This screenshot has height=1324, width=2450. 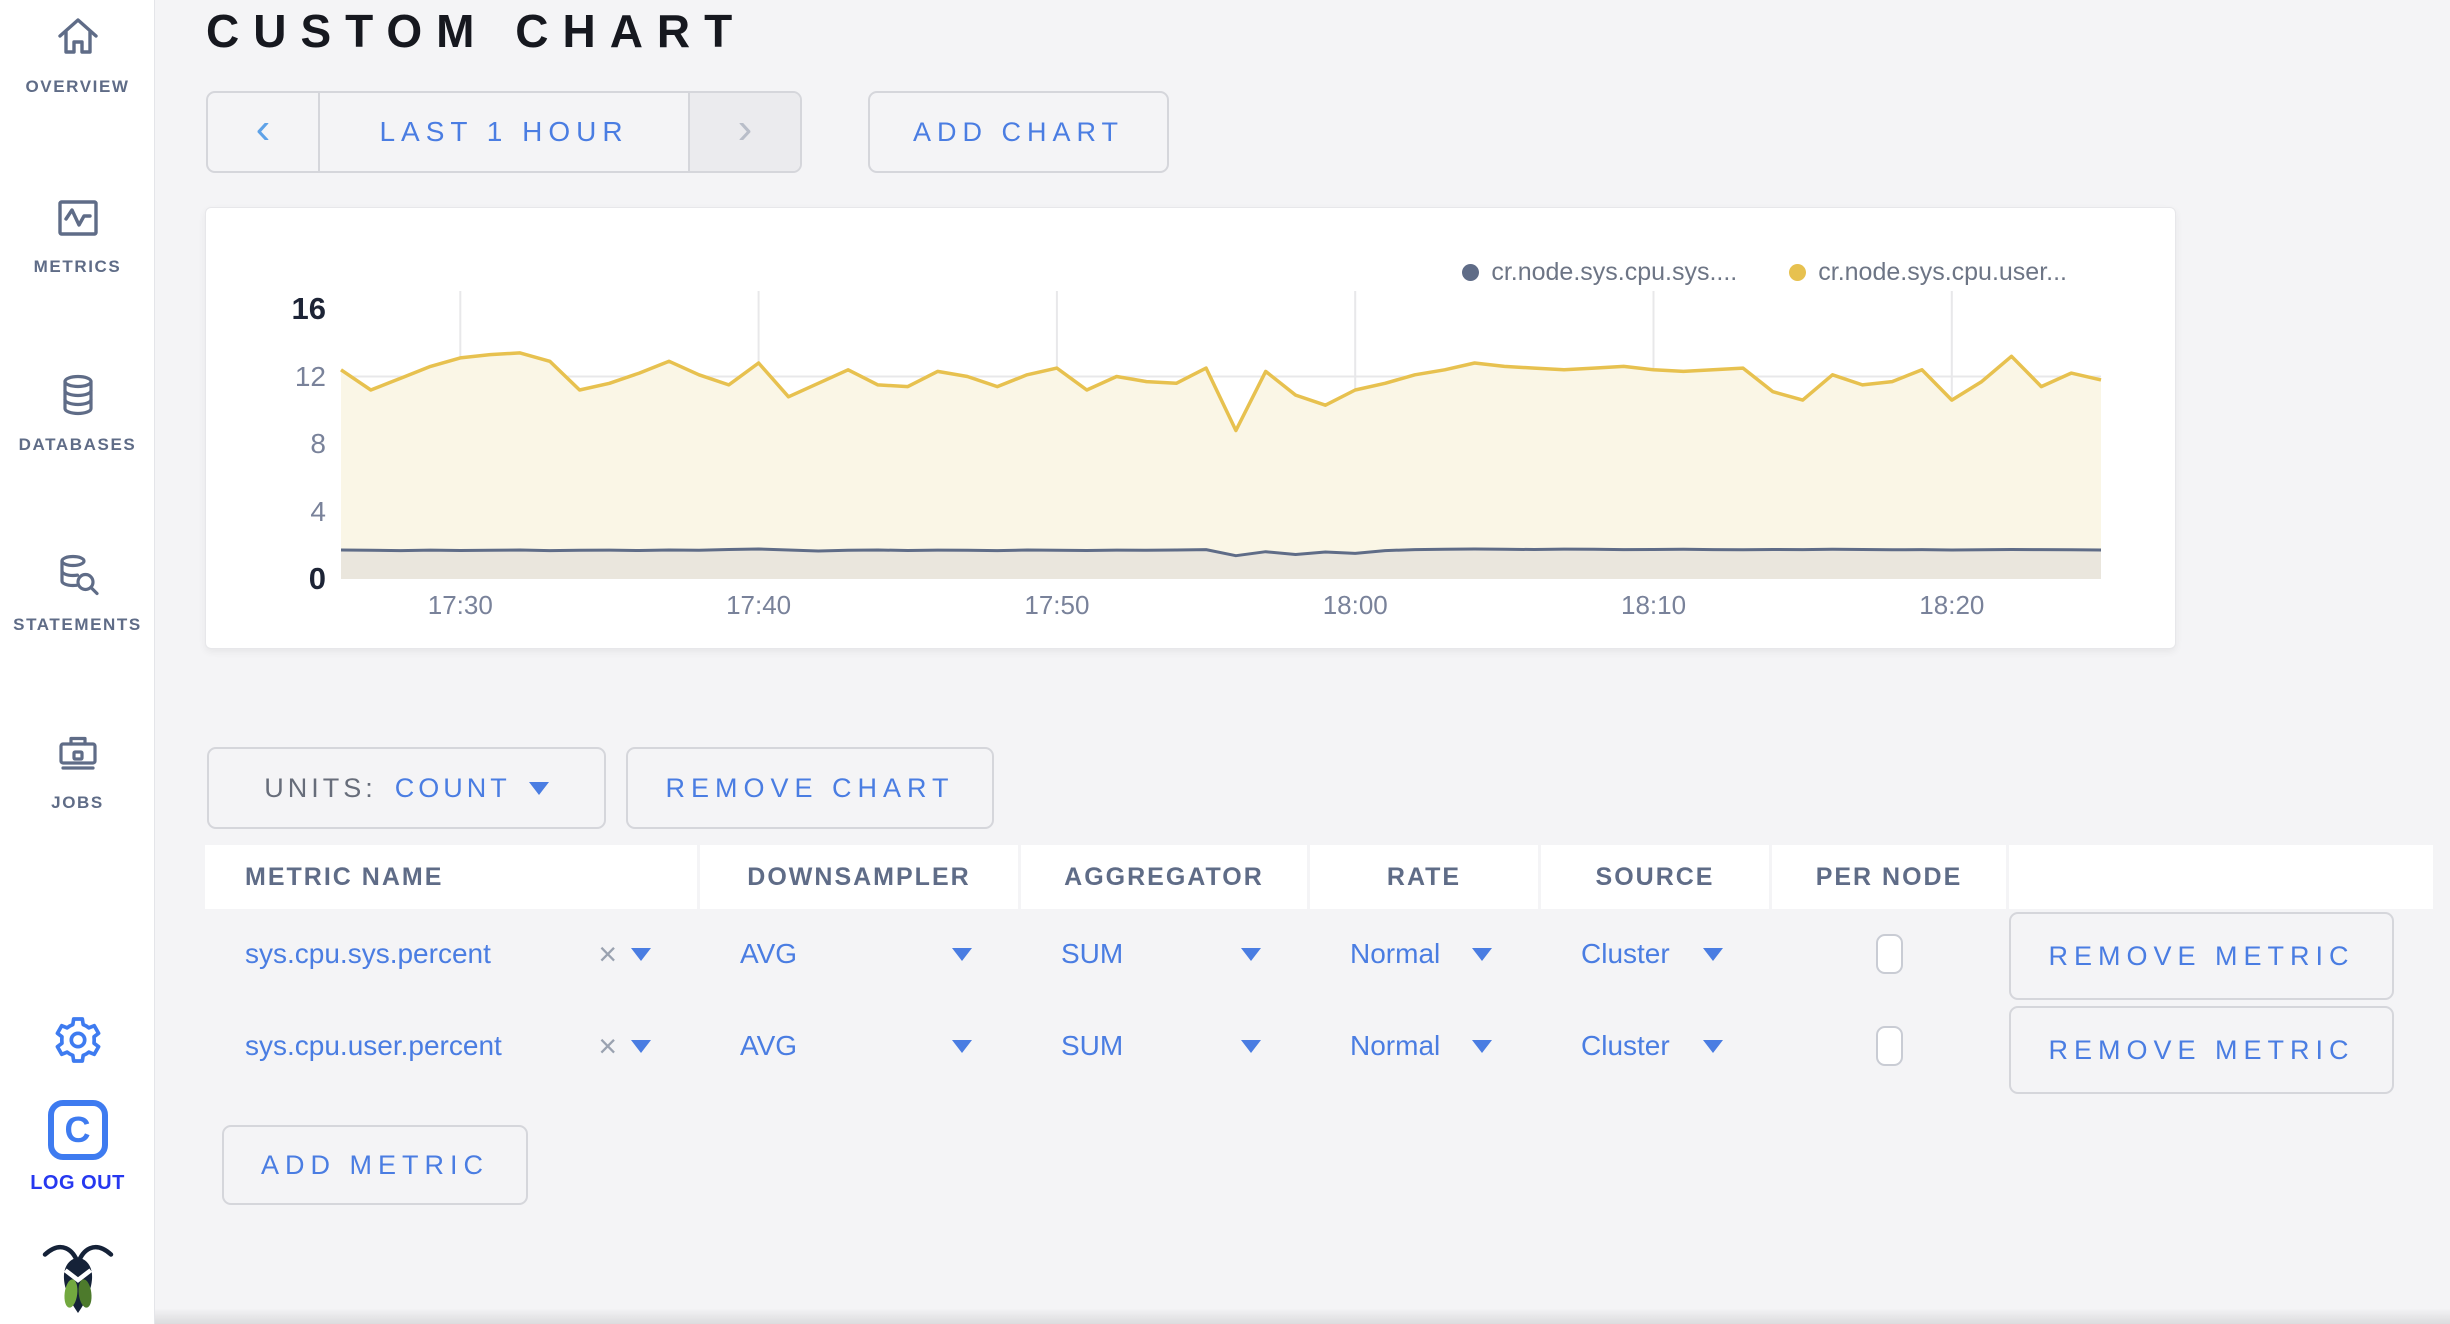 I want to click on x-tick-label: 17:50, so click(x=1057, y=605).